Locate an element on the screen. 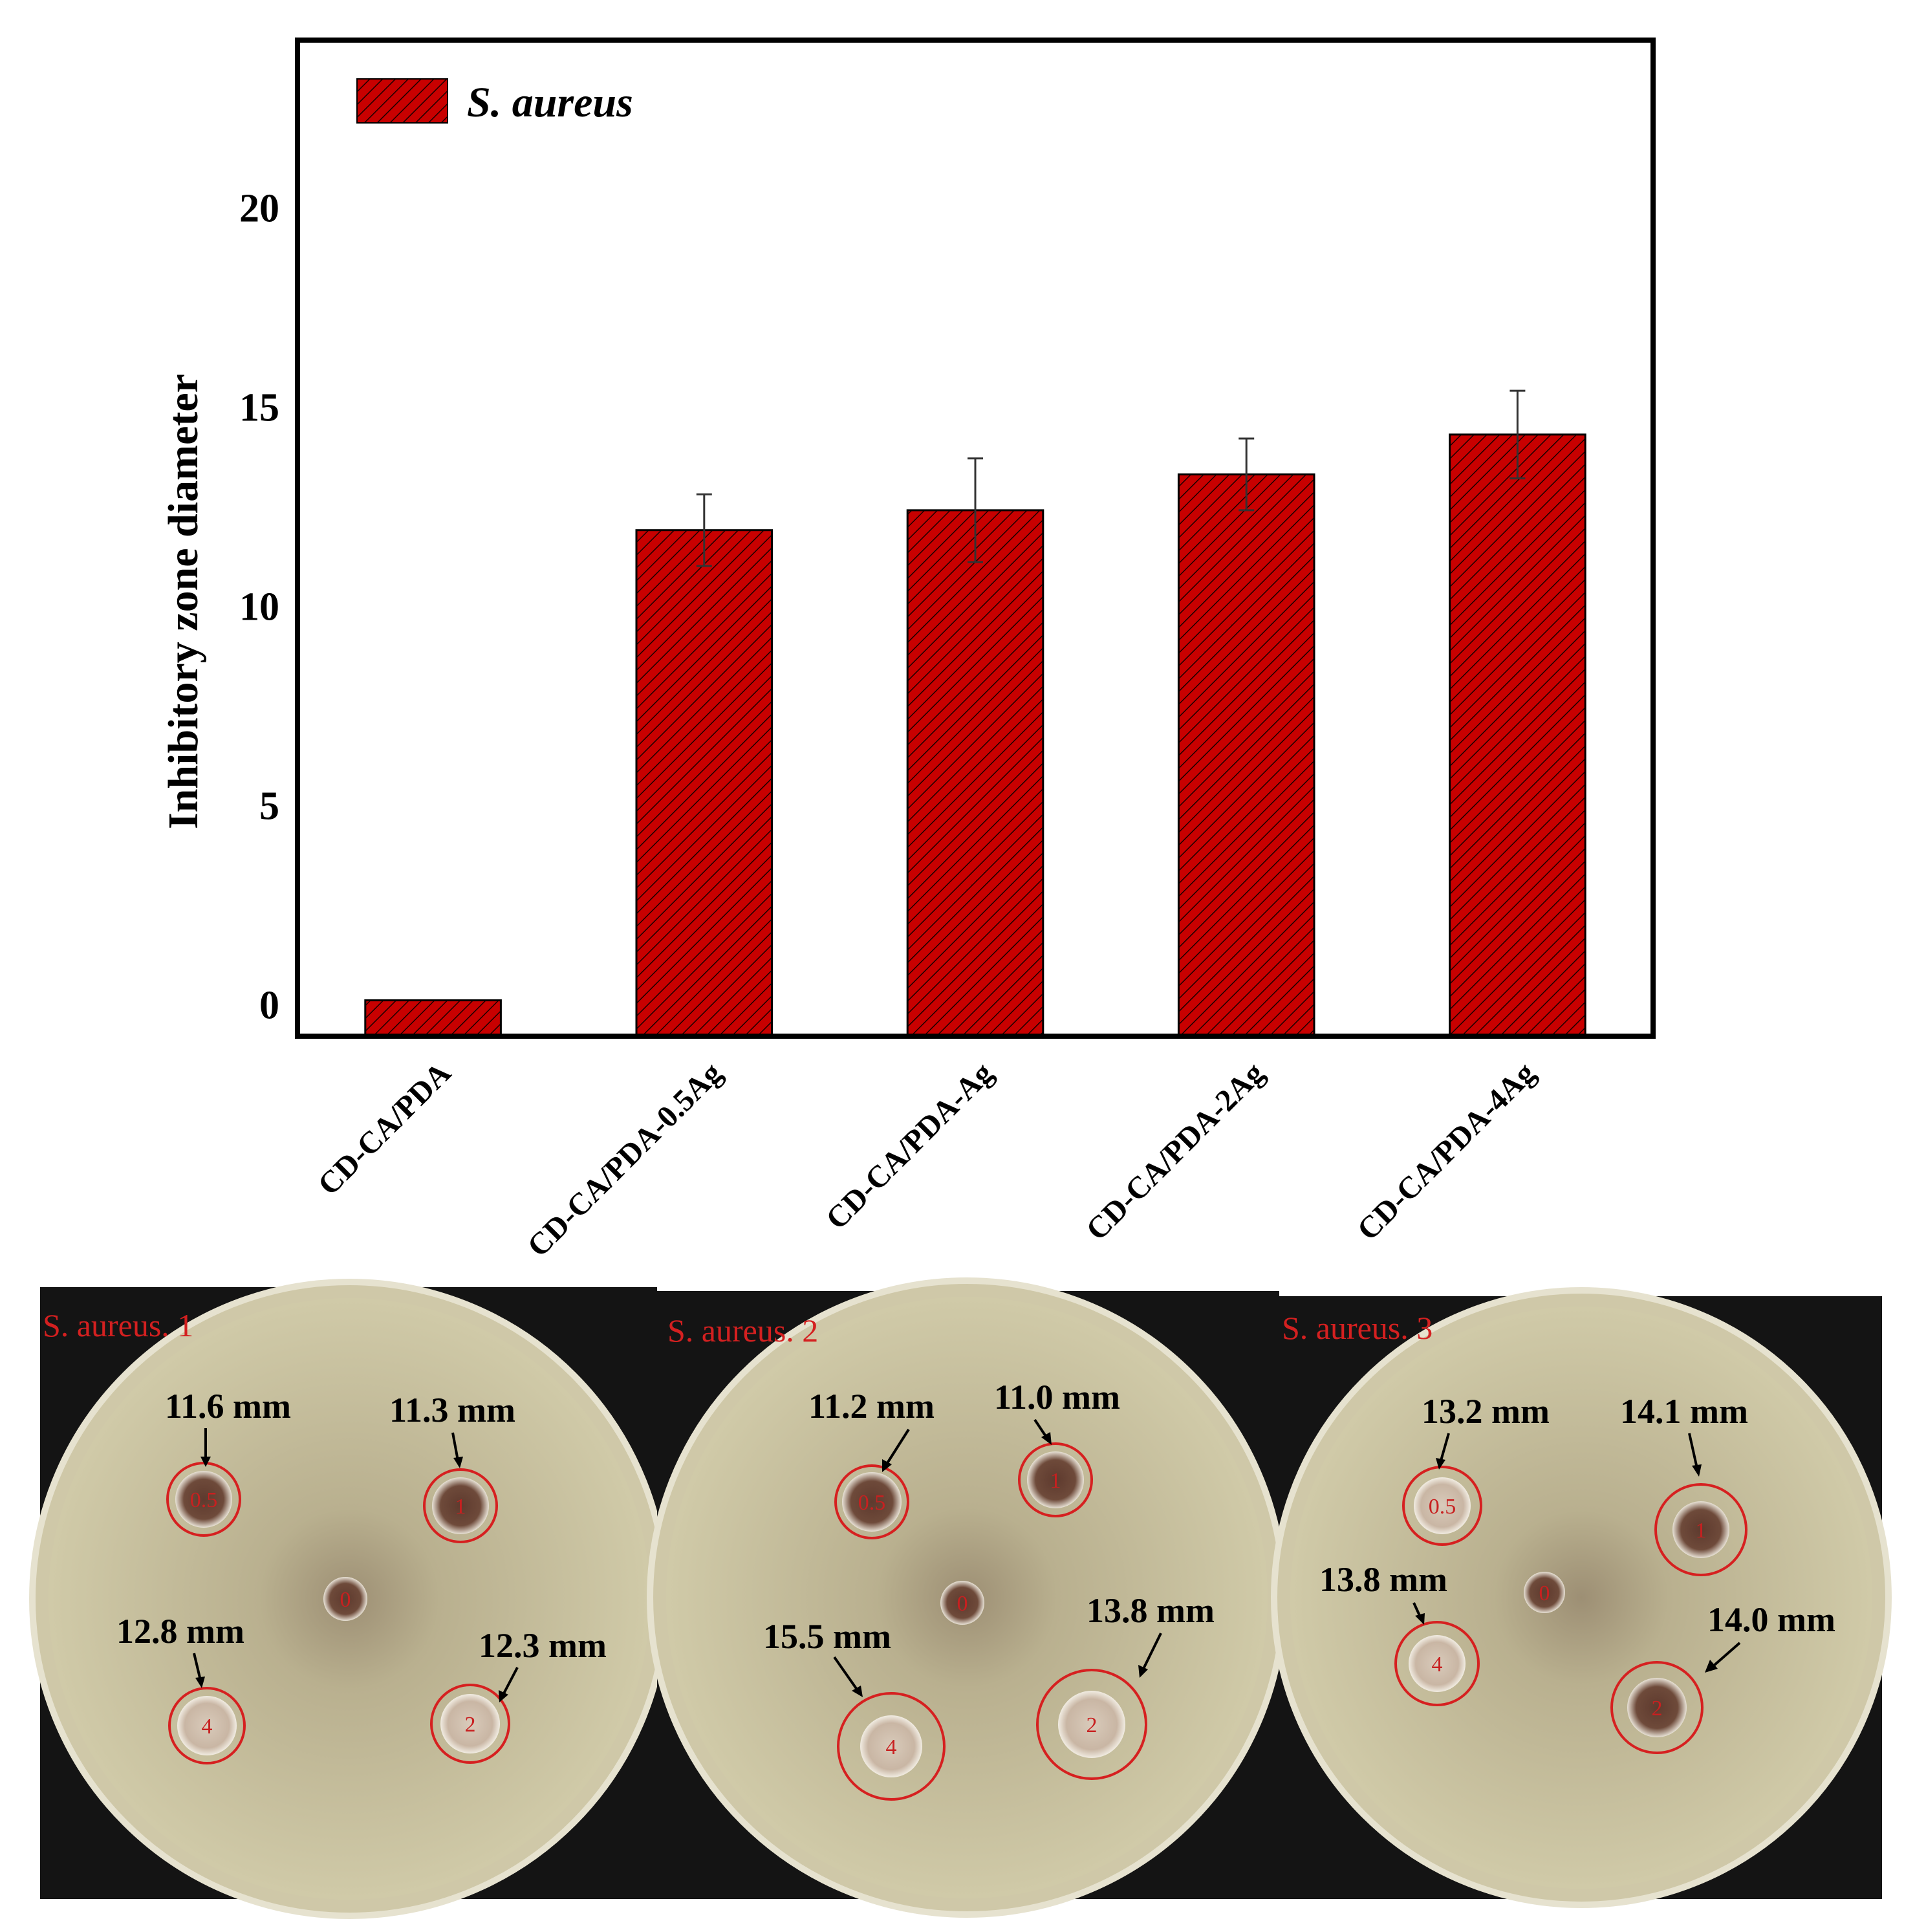 This screenshot has width=1915, height=1932. zone-measurement-label: 12.3 mm is located at coordinates (543, 1645).